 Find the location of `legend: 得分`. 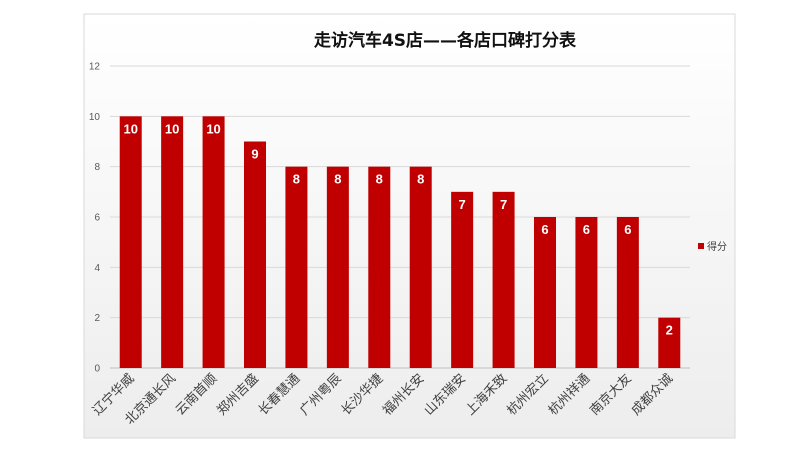

legend: 得分 is located at coordinates (712, 247).